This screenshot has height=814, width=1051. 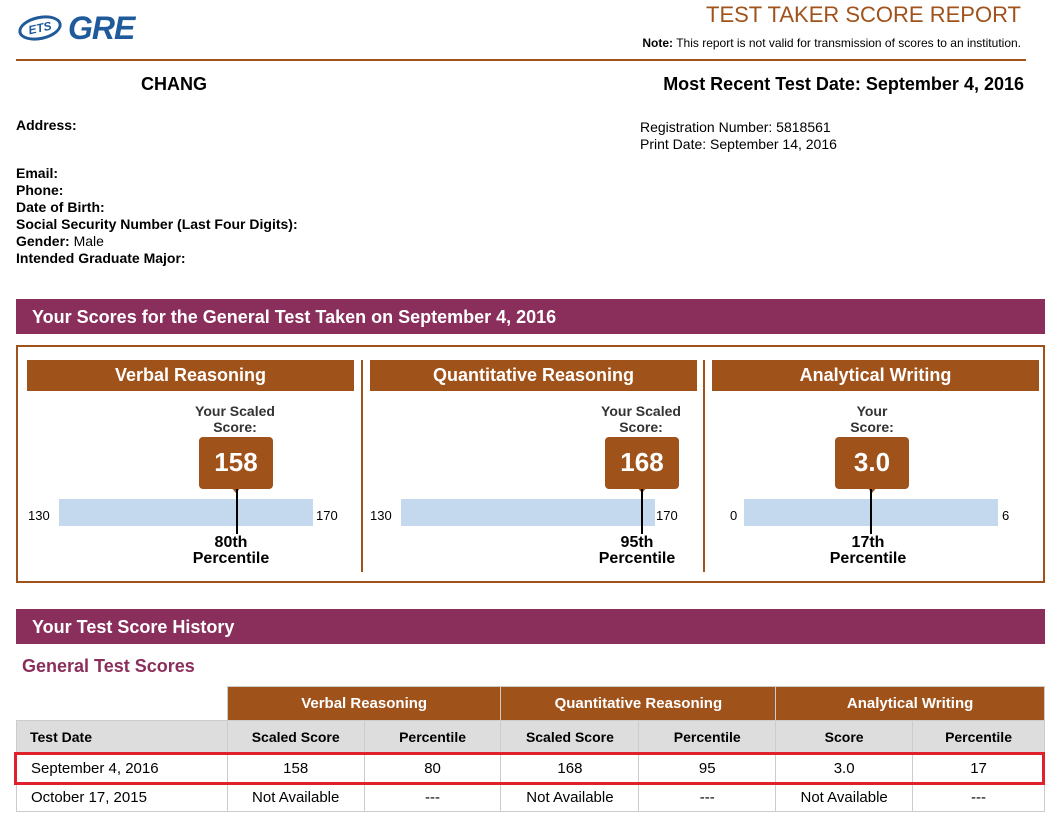 I want to click on table-row: September 4, 2016 158 80 168 95 3.0 17, so click(x=530, y=768).